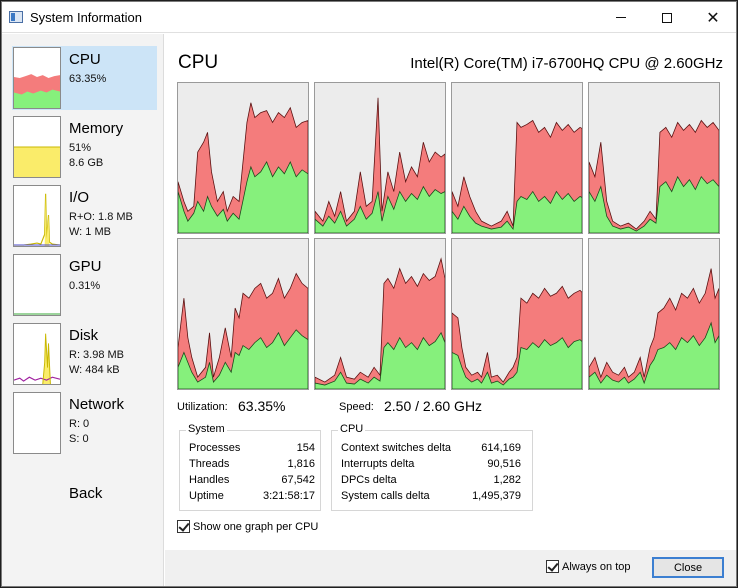  What do you see at coordinates (433, 406) in the screenshot?
I see `speed-value: 2.50 / 2.60 GHz` at bounding box center [433, 406].